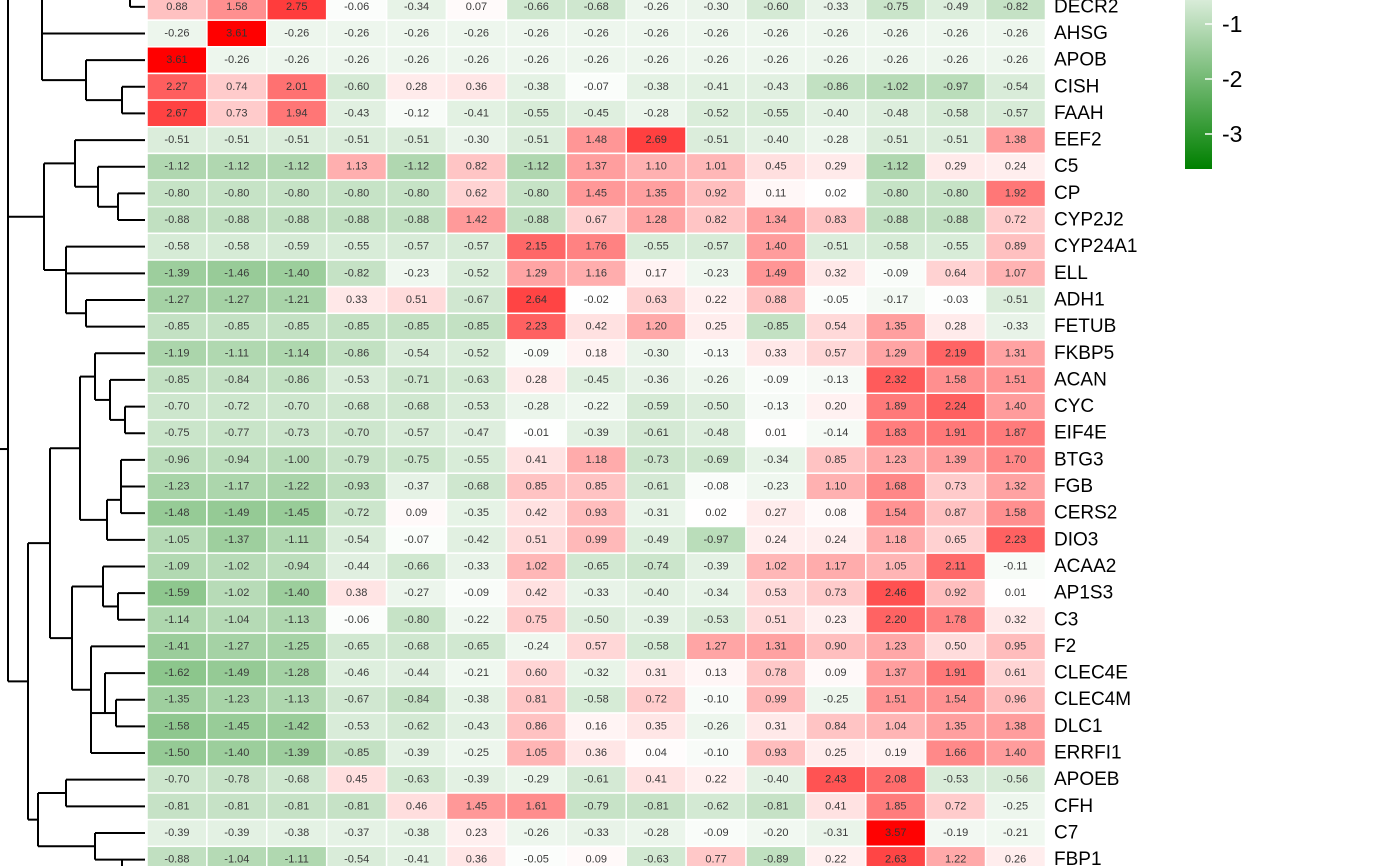  I want to click on cell-value-label: -0.28, so click(536, 407).